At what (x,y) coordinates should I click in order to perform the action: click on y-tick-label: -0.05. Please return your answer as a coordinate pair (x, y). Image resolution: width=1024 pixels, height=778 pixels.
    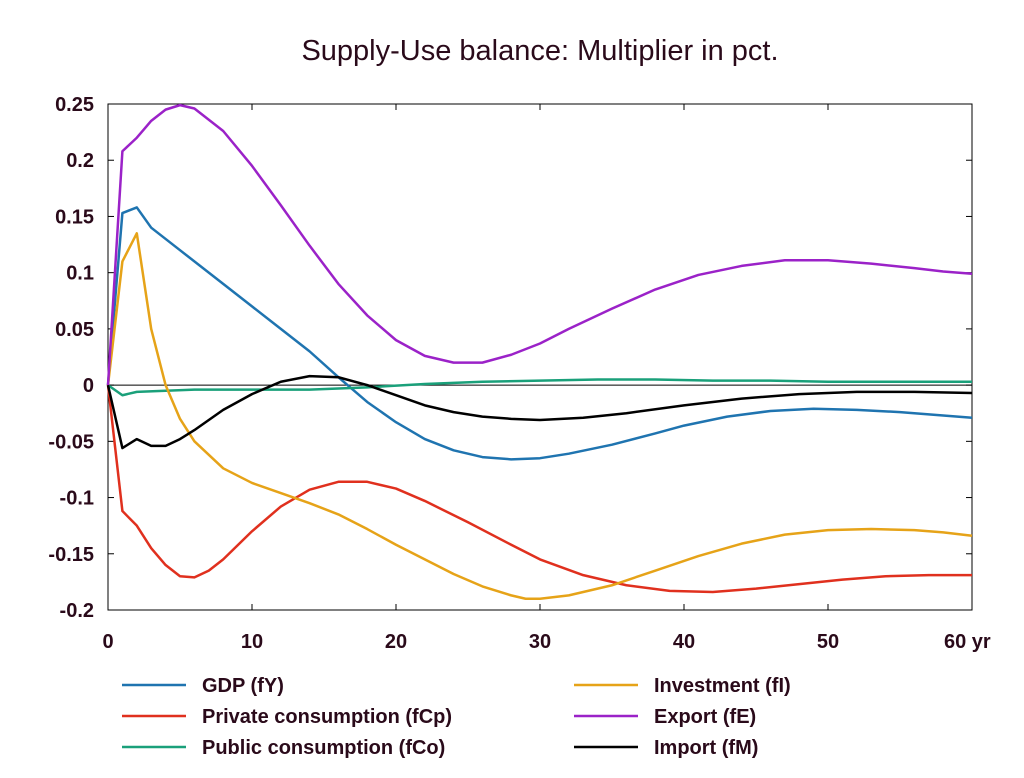
    Looking at the image, I should click on (71, 442).